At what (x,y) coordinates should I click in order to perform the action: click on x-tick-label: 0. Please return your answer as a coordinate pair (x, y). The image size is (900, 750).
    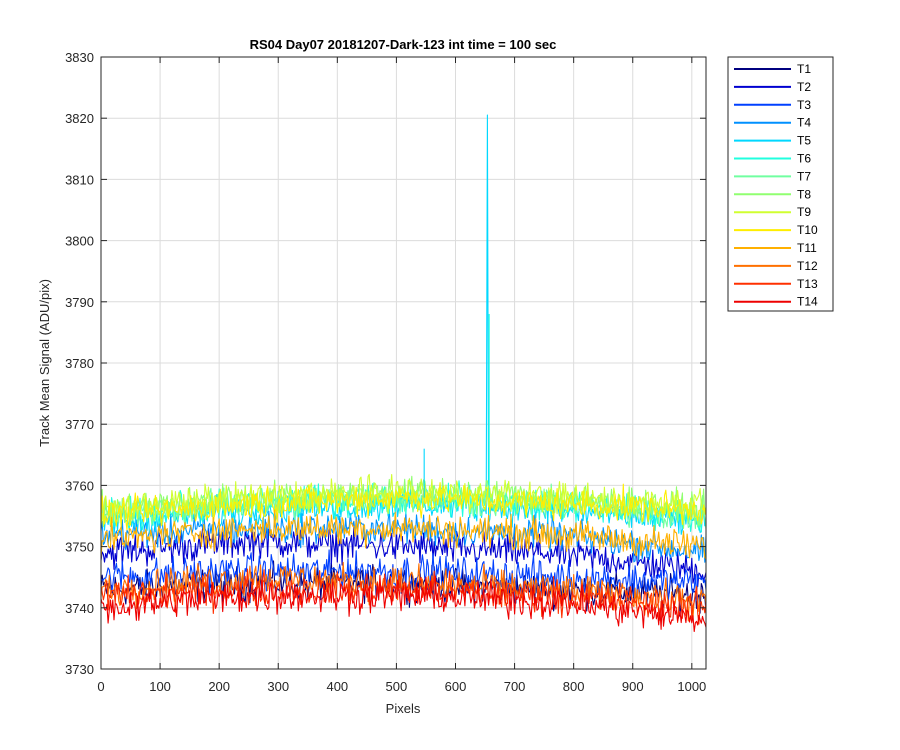
    Looking at the image, I should click on (100, 686).